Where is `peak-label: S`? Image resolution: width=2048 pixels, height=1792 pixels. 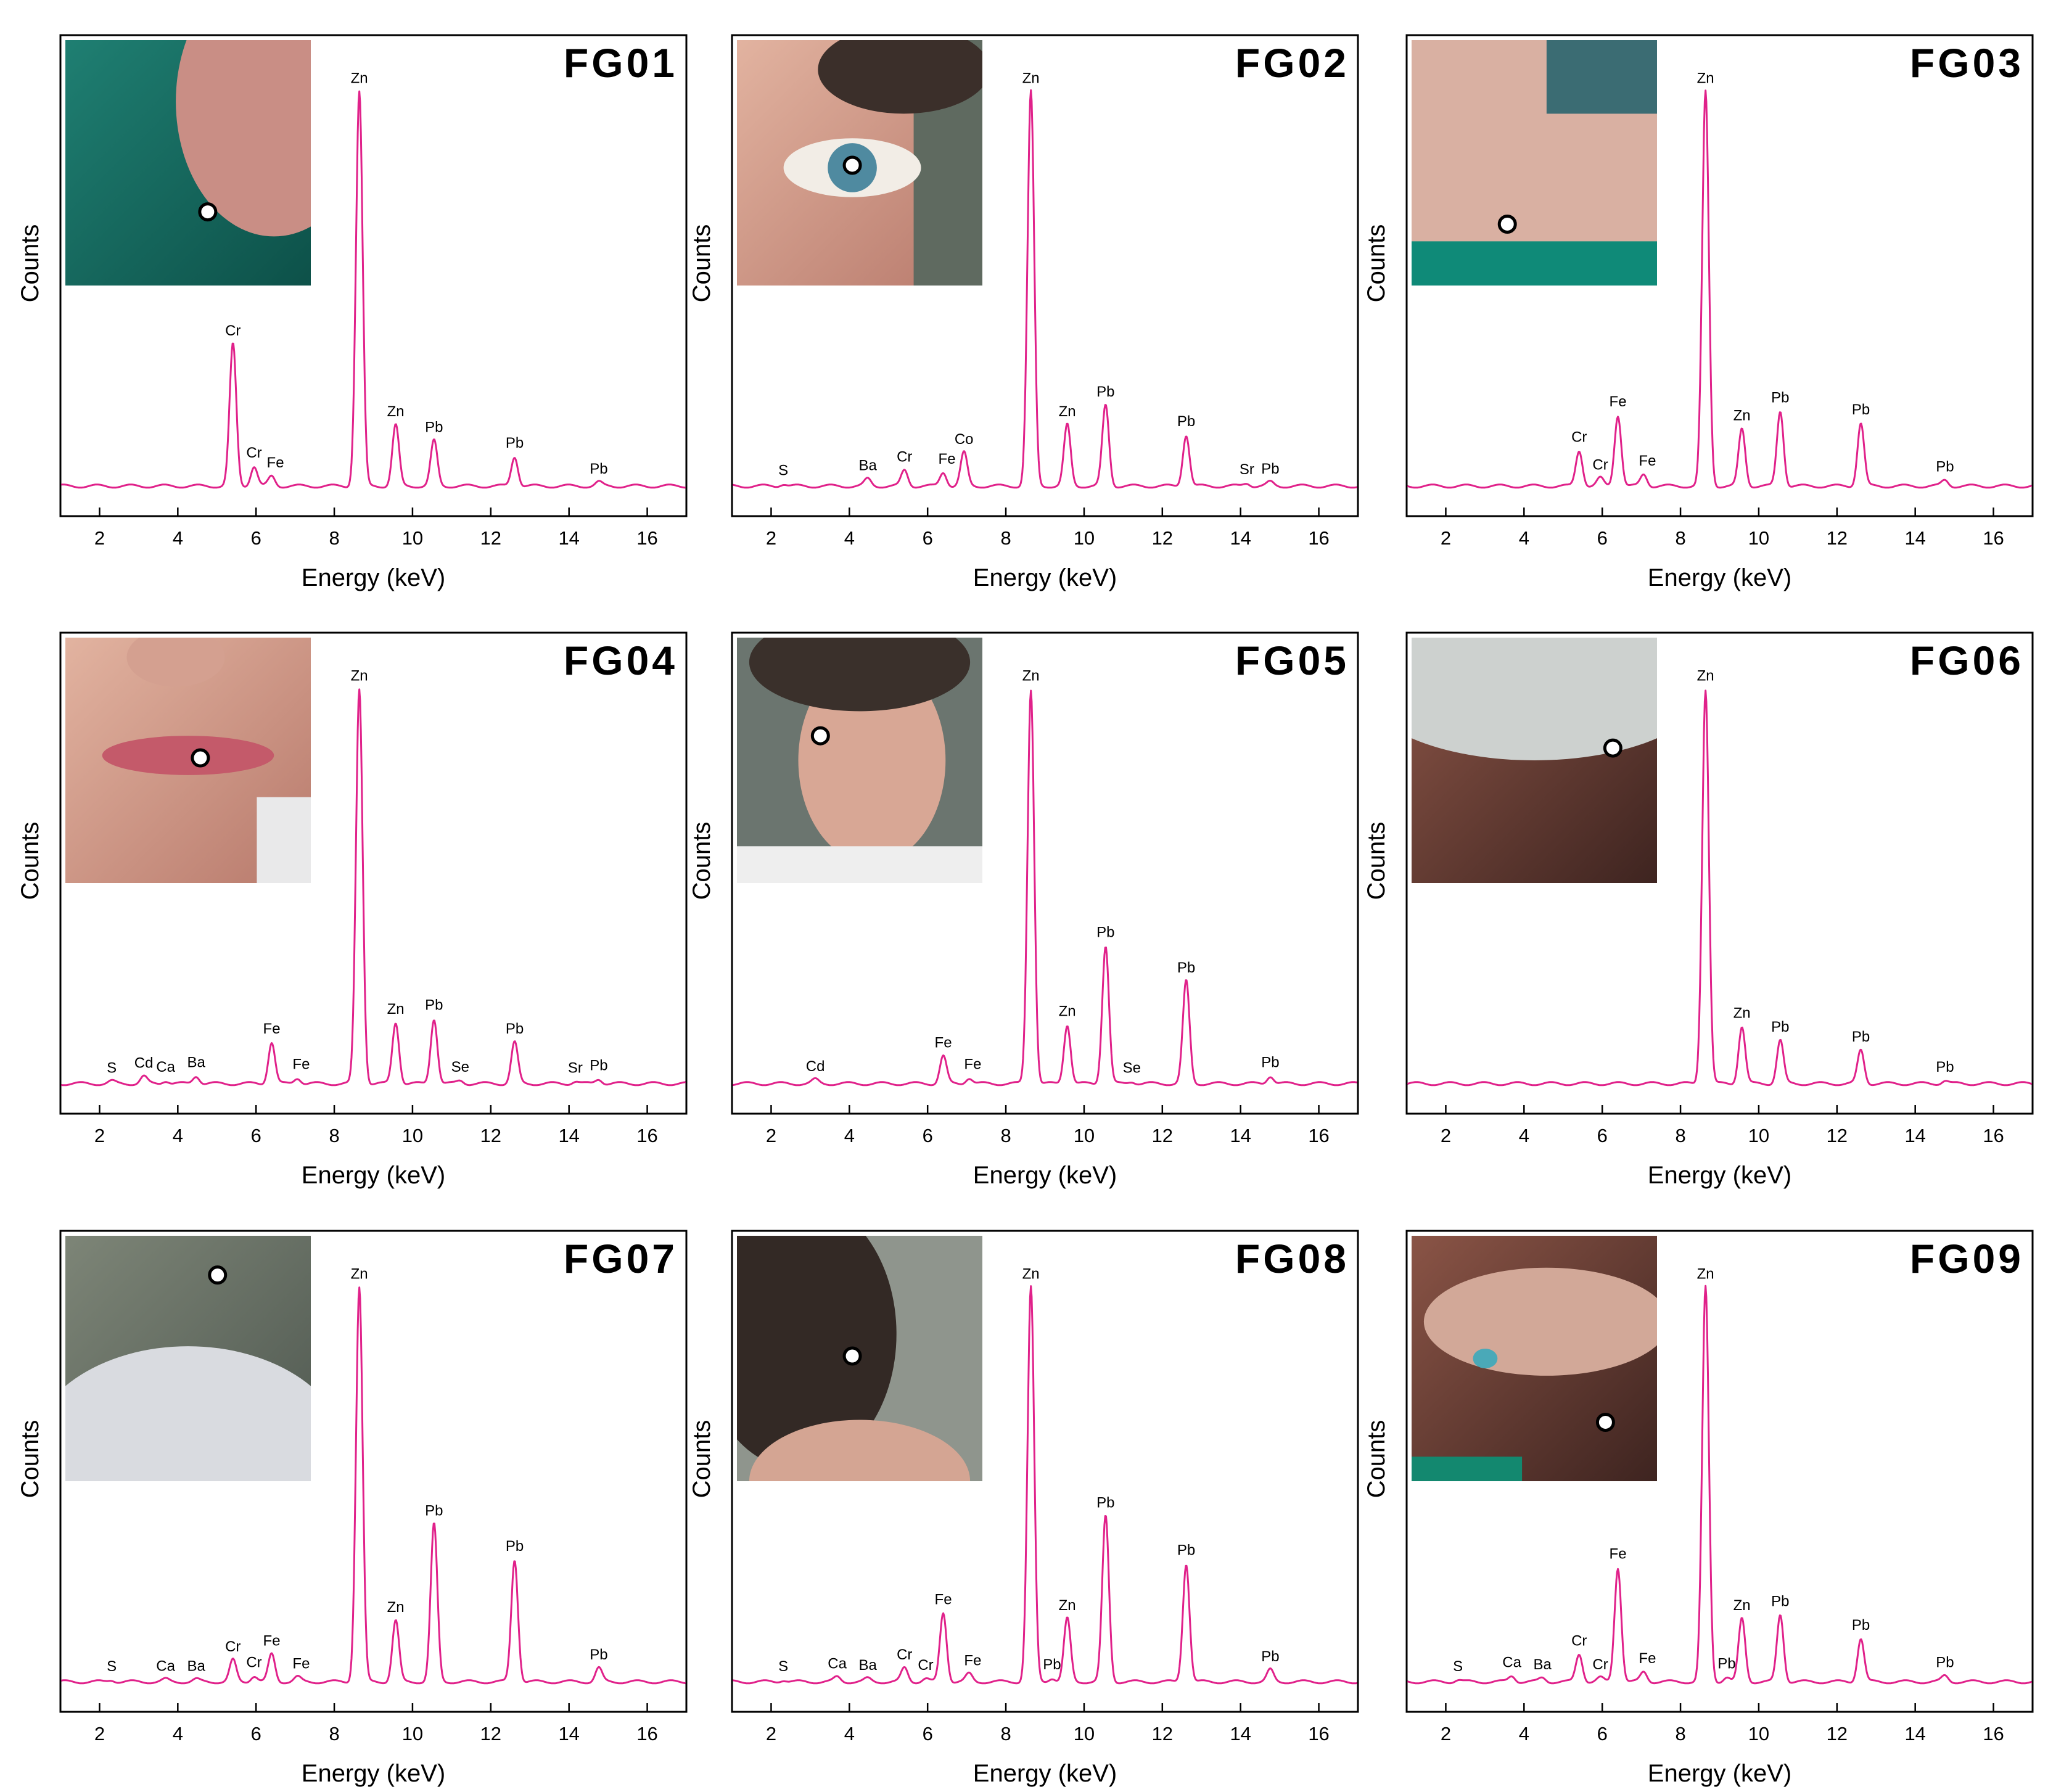
peak-label: S is located at coordinates (112, 1667).